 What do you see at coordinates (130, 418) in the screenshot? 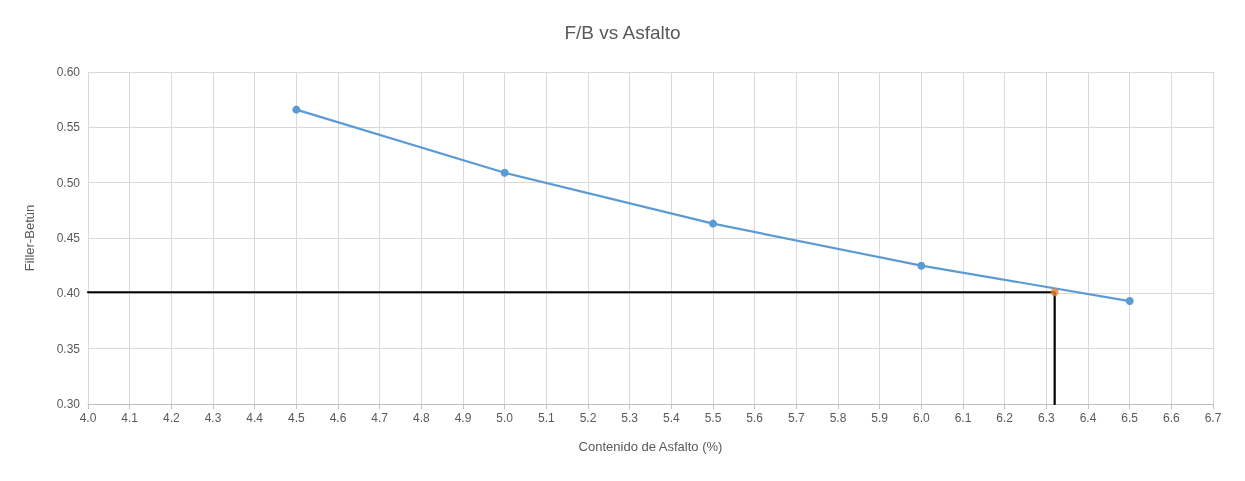
I see `x-tick-label: 4.1` at bounding box center [130, 418].